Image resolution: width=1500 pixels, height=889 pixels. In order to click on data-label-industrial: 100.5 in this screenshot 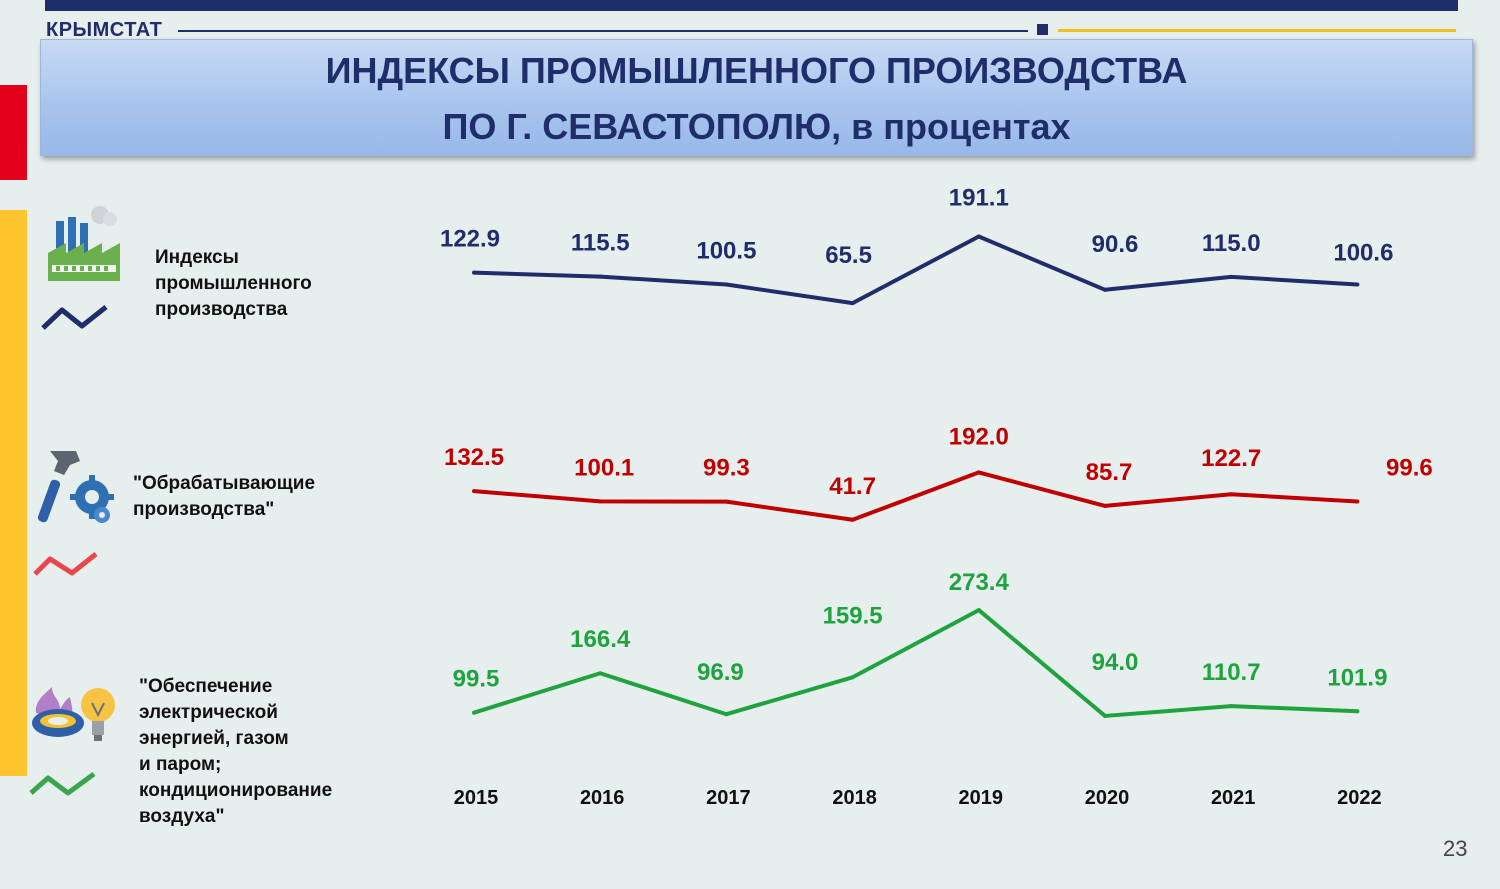, I will do `click(726, 251)`.